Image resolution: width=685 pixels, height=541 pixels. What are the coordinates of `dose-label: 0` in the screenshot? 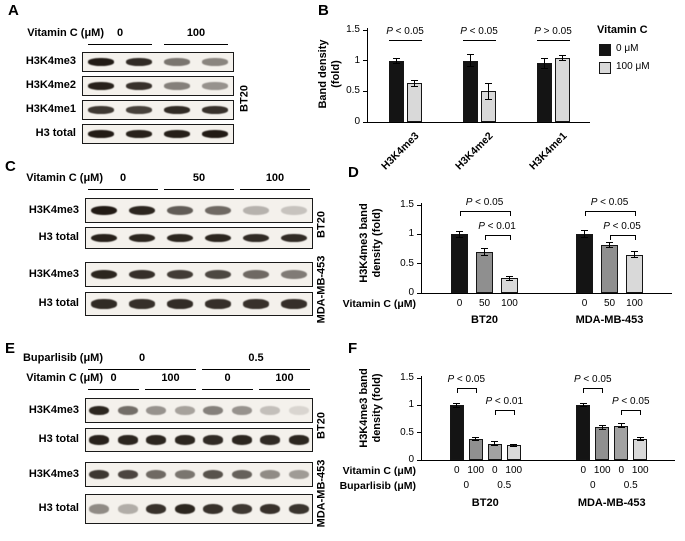 It's located at (142, 358).